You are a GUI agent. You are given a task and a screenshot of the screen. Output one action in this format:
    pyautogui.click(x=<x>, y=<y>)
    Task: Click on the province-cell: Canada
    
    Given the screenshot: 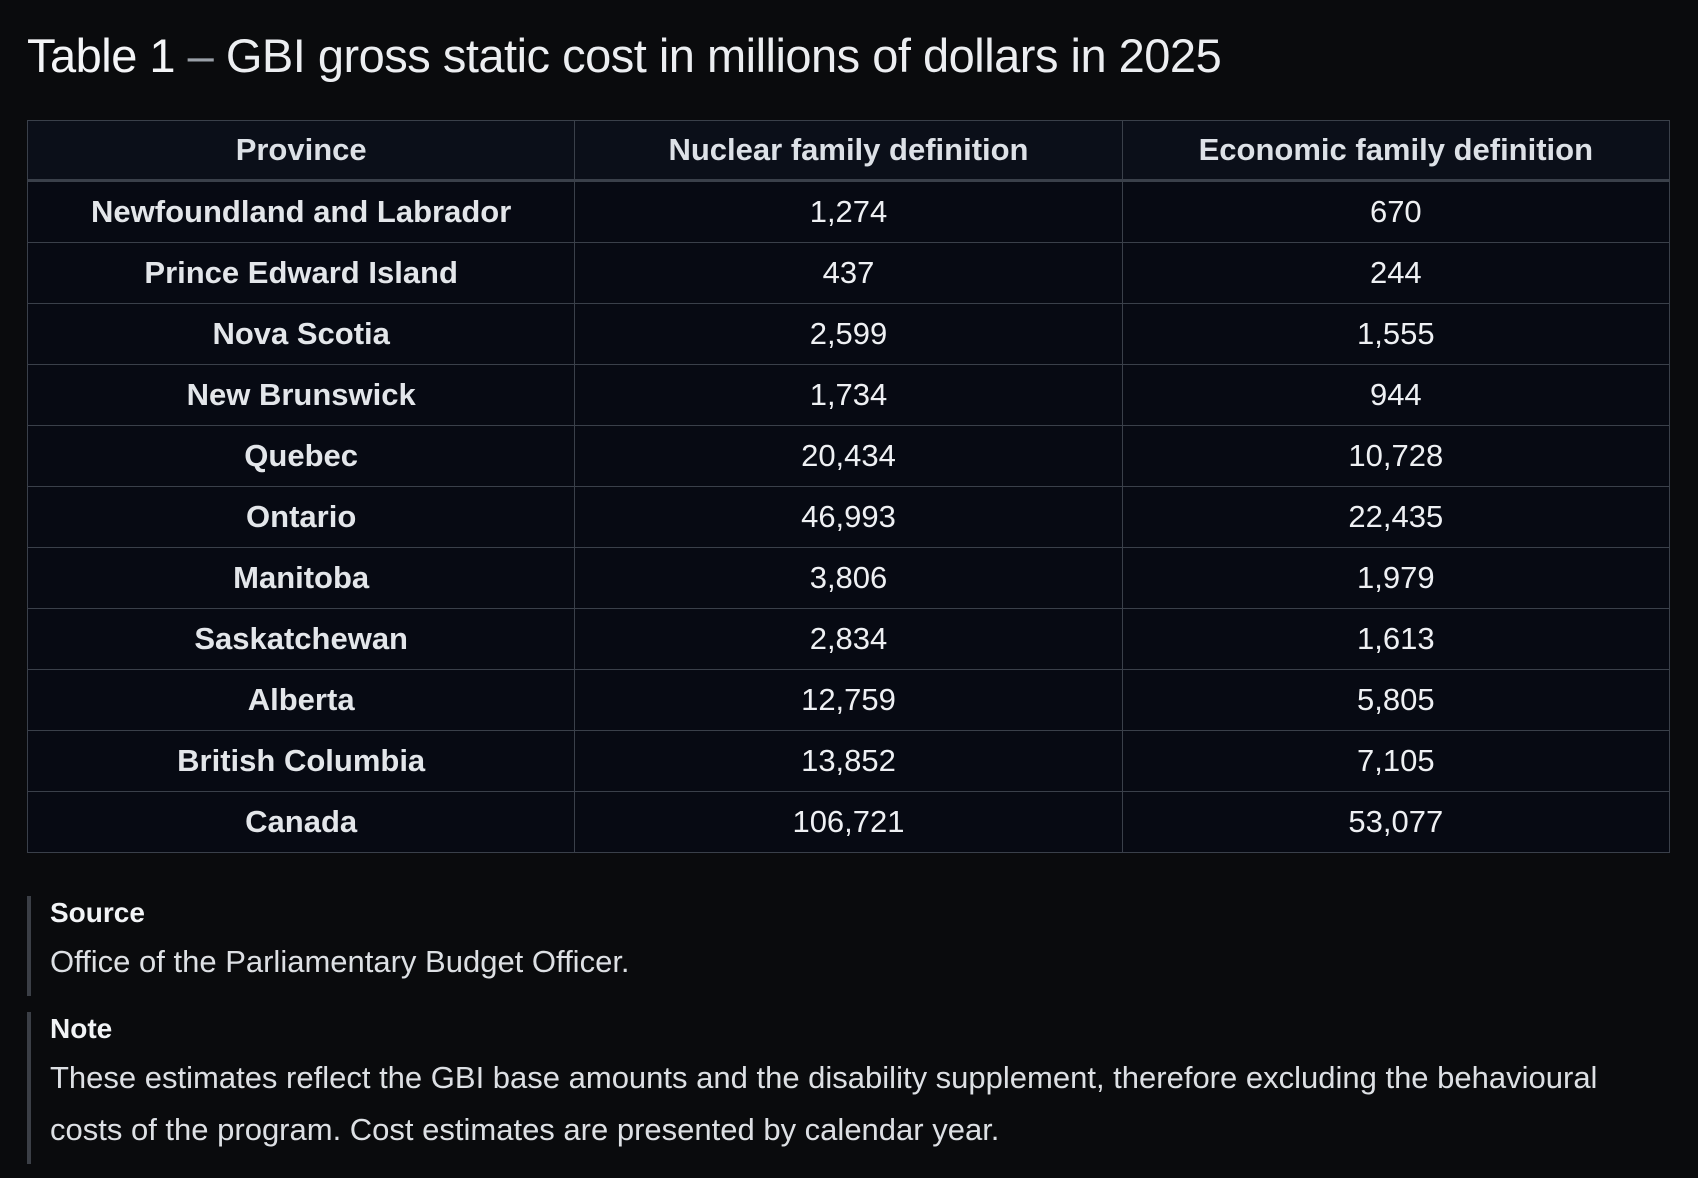 What is the action you would take?
    pyautogui.click(x=301, y=822)
    